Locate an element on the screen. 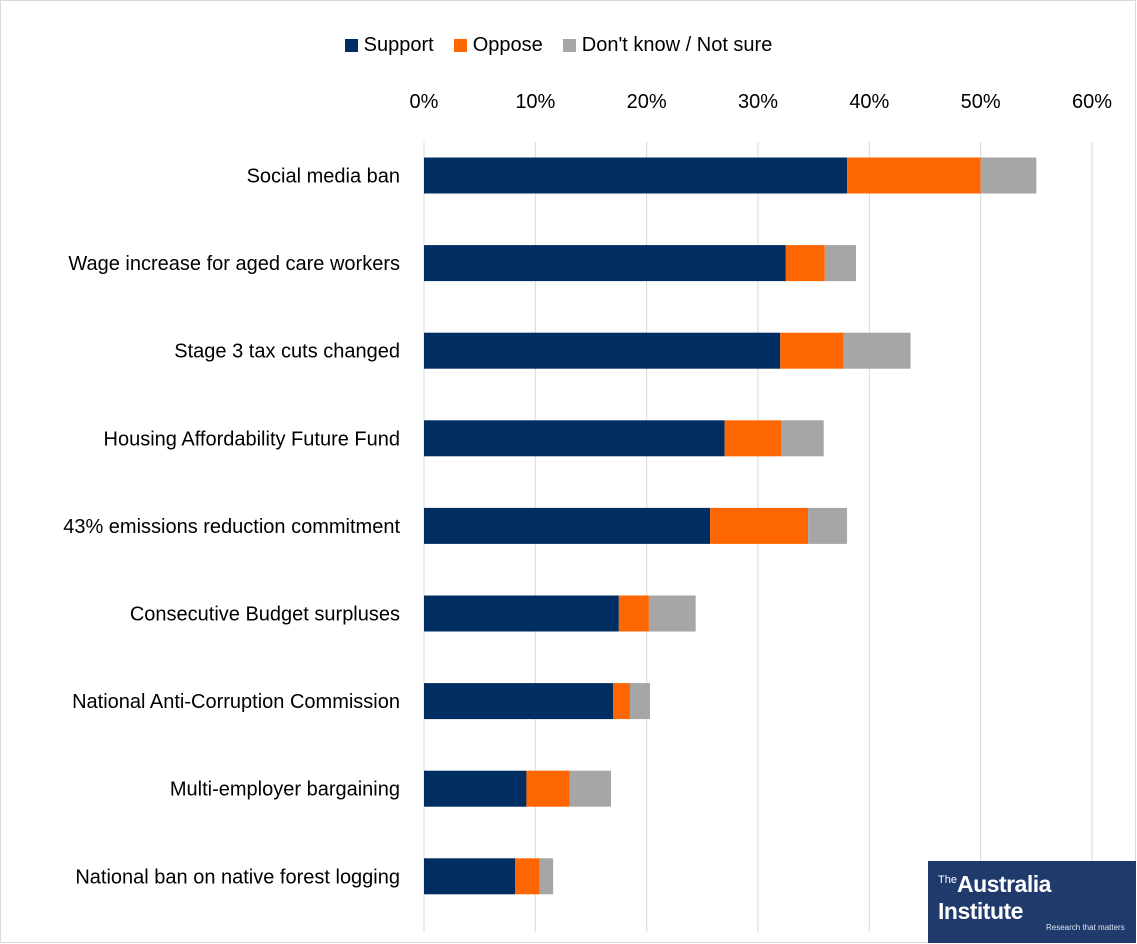 The image size is (1137, 944). bar-oppose-consecutive-budget-surpluses is located at coordinates (633, 613).